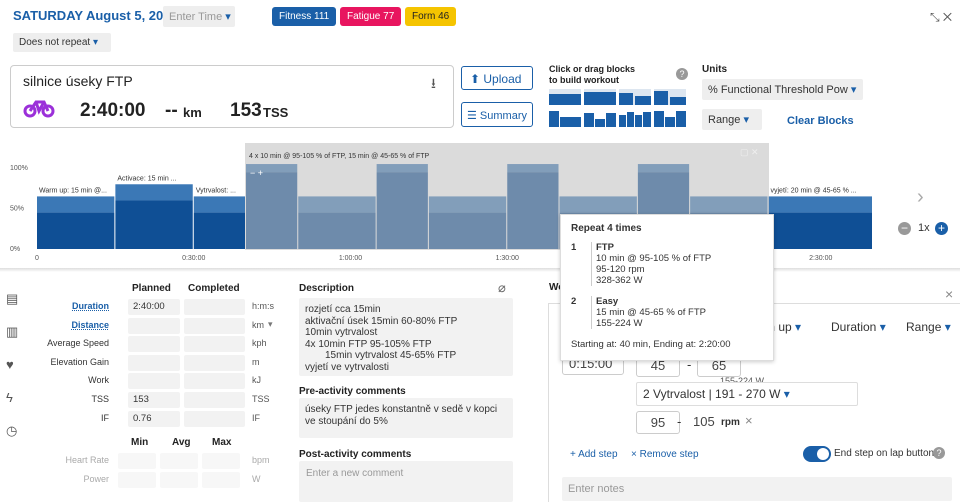  Describe the element at coordinates (433, 83) in the screenshot. I see `download-icon: ⭳` at that location.